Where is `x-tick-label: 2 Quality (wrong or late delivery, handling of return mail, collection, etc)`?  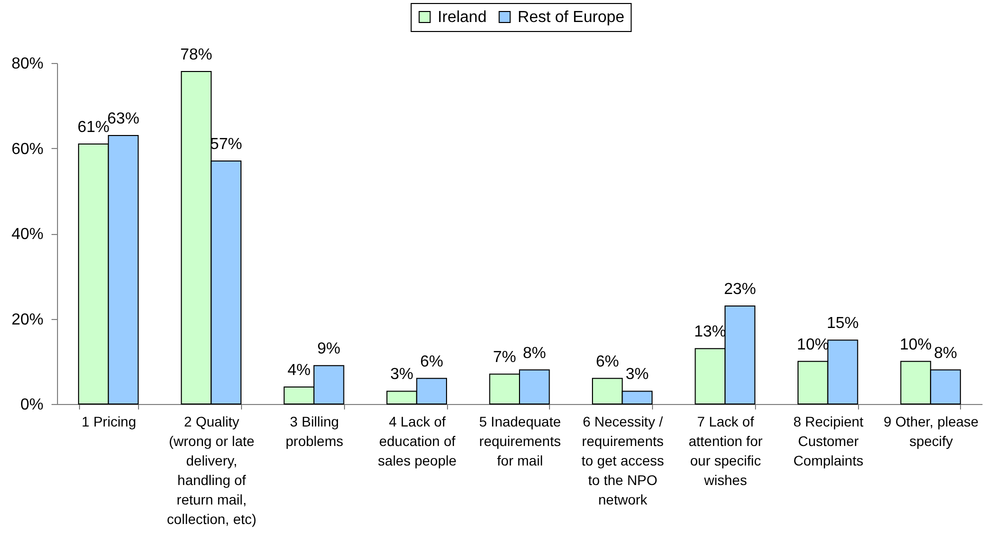 x-tick-label: 2 Quality (wrong or late delivery, handling of return mail, collection, etc) is located at coordinates (211, 470).